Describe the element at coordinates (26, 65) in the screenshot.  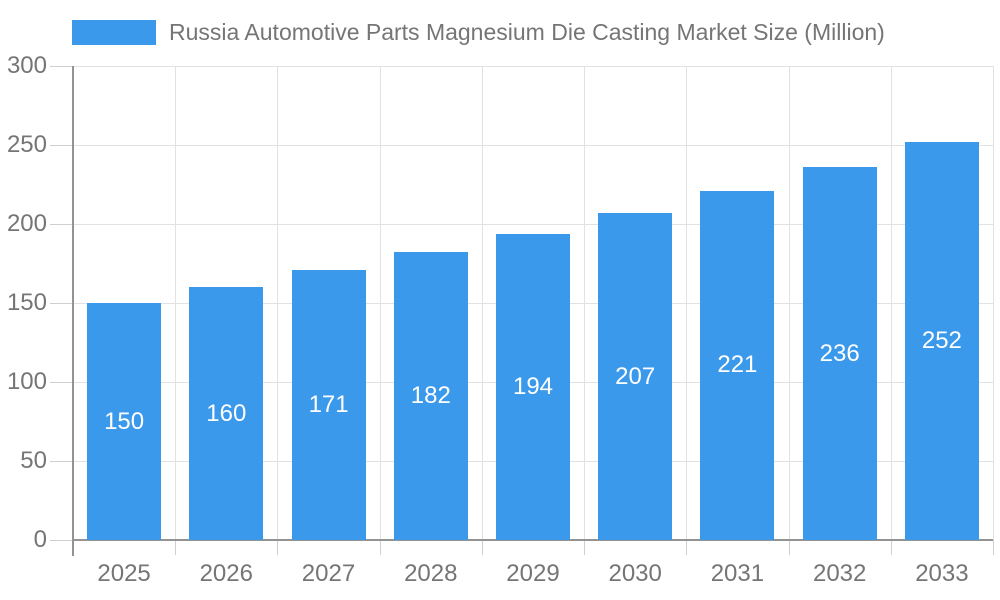
I see `y-tick-label: 300` at that location.